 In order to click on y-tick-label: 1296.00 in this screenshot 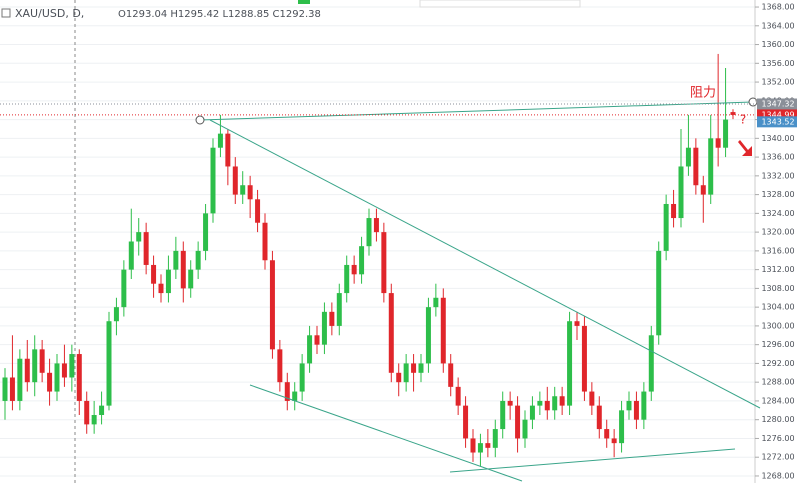, I will do `click(777, 344)`.